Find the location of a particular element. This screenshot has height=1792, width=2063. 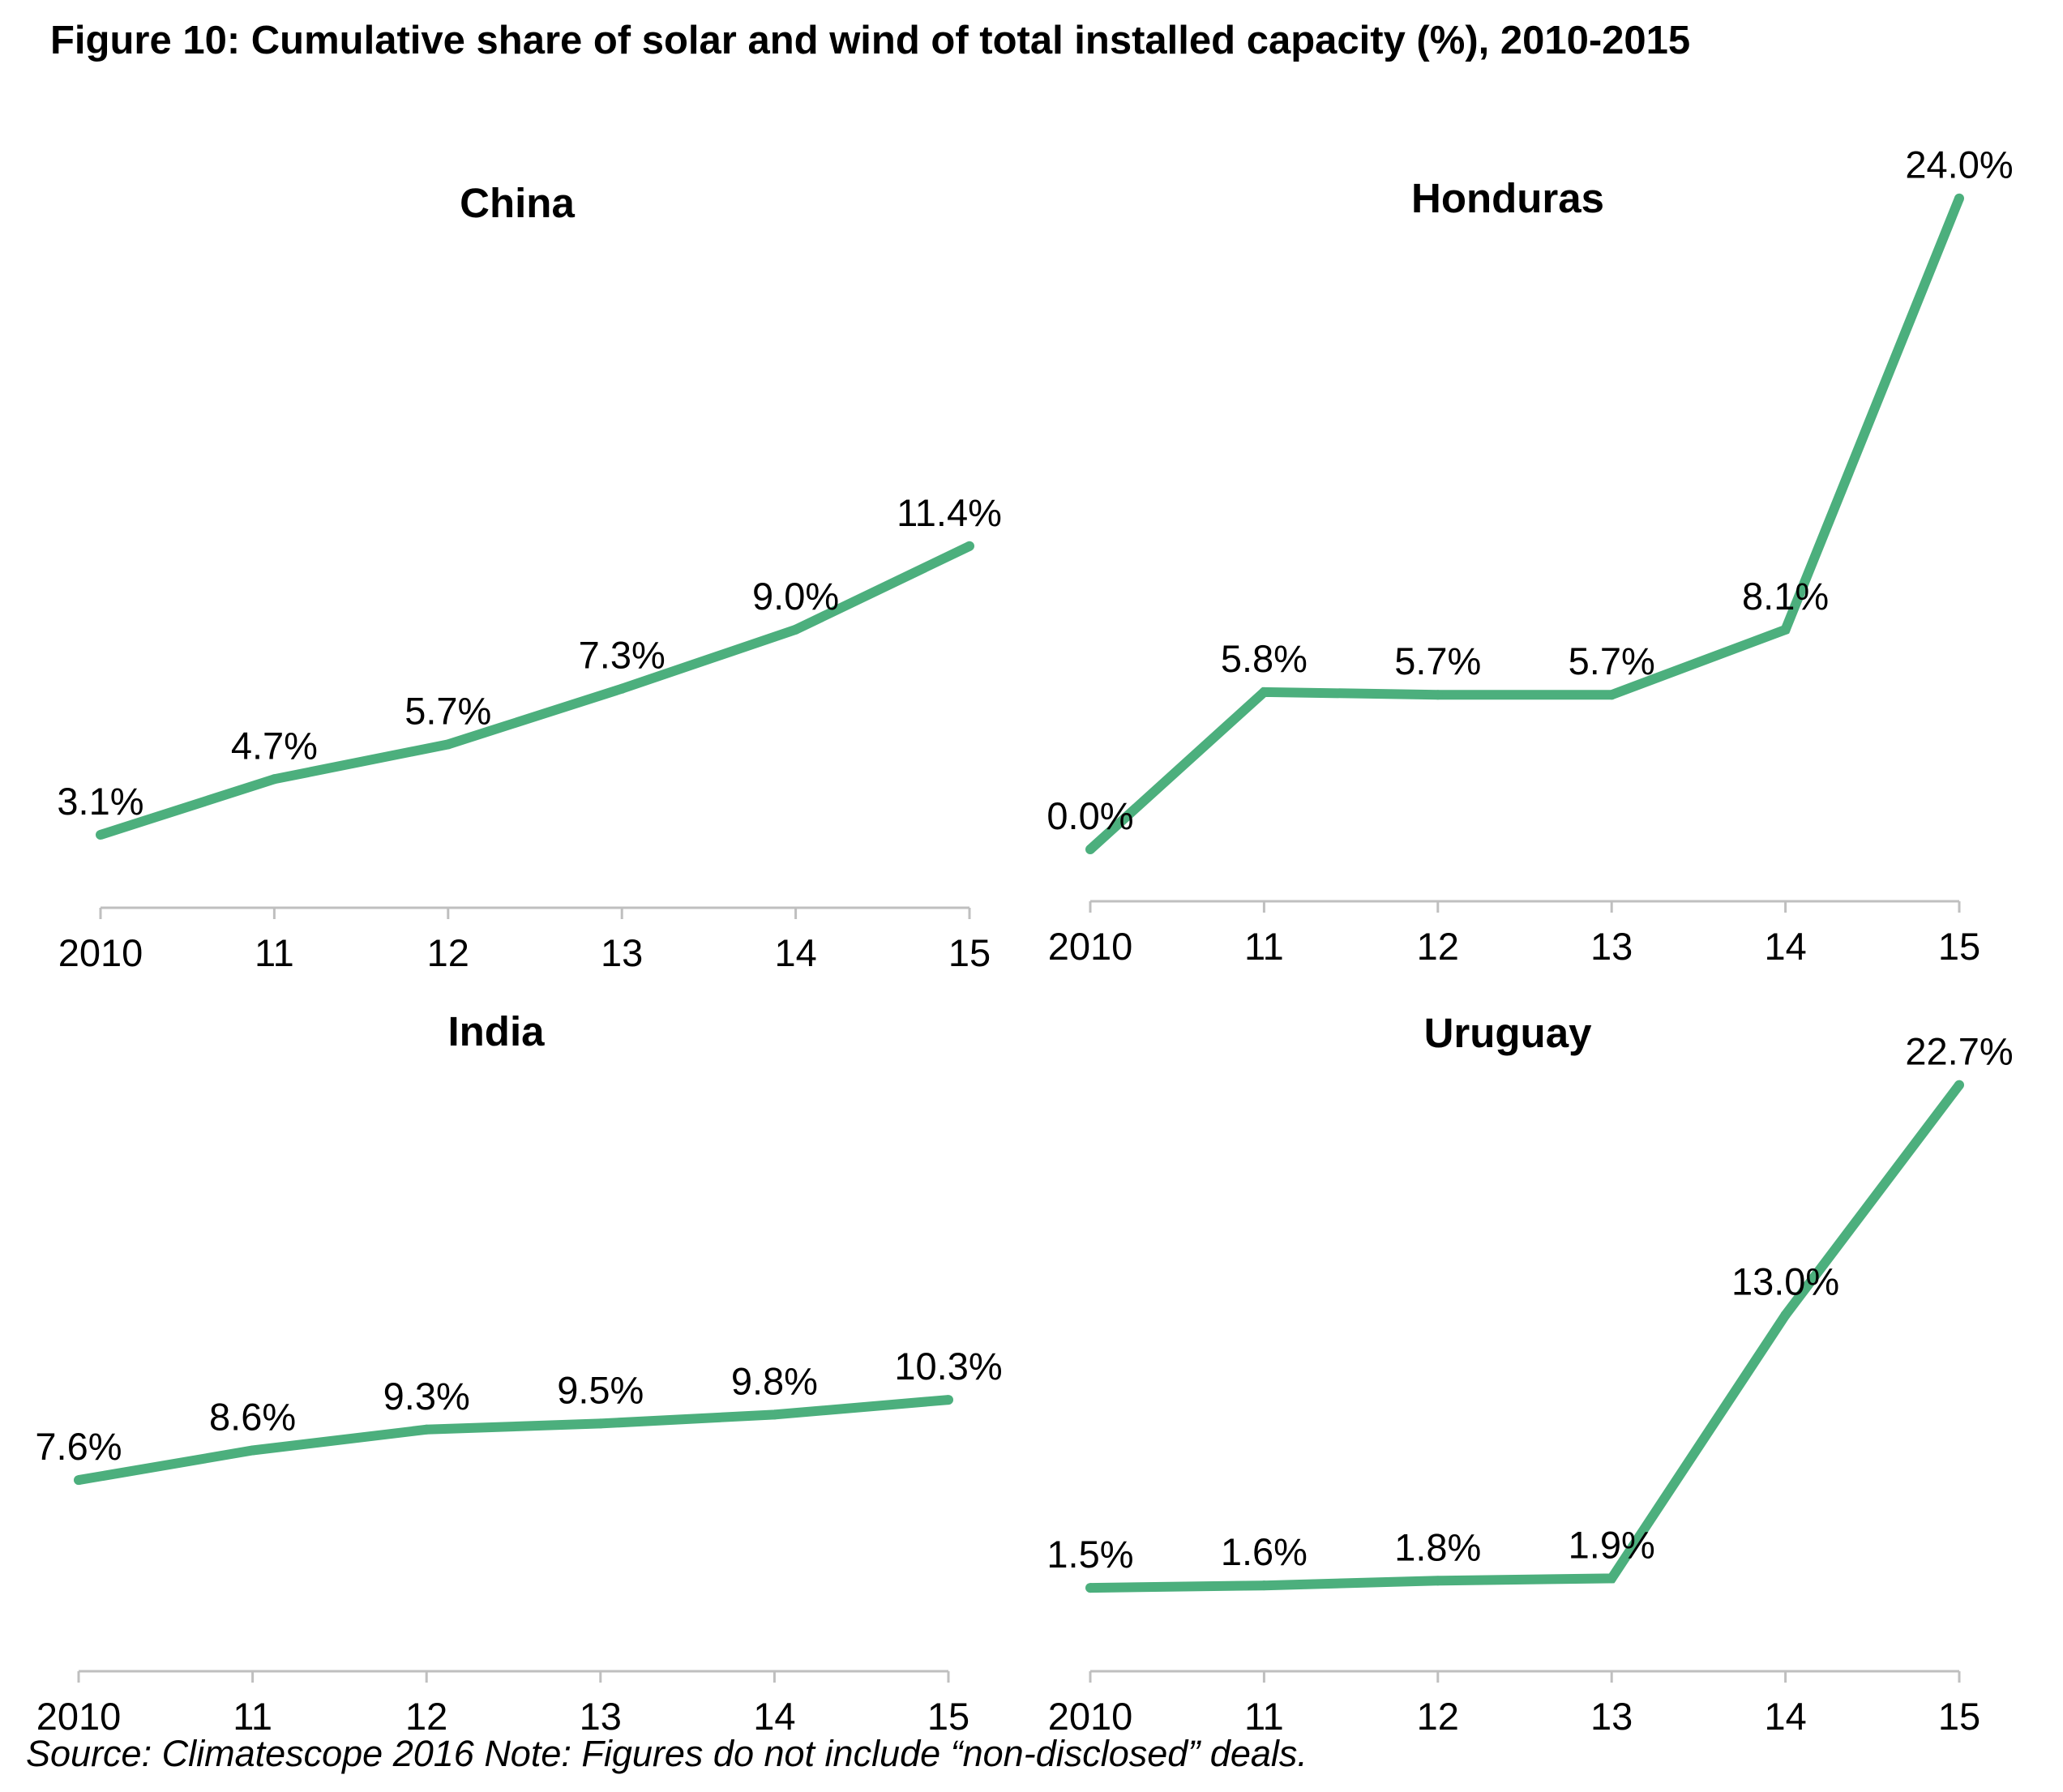

data-label: 1.9% is located at coordinates (1612, 1544).